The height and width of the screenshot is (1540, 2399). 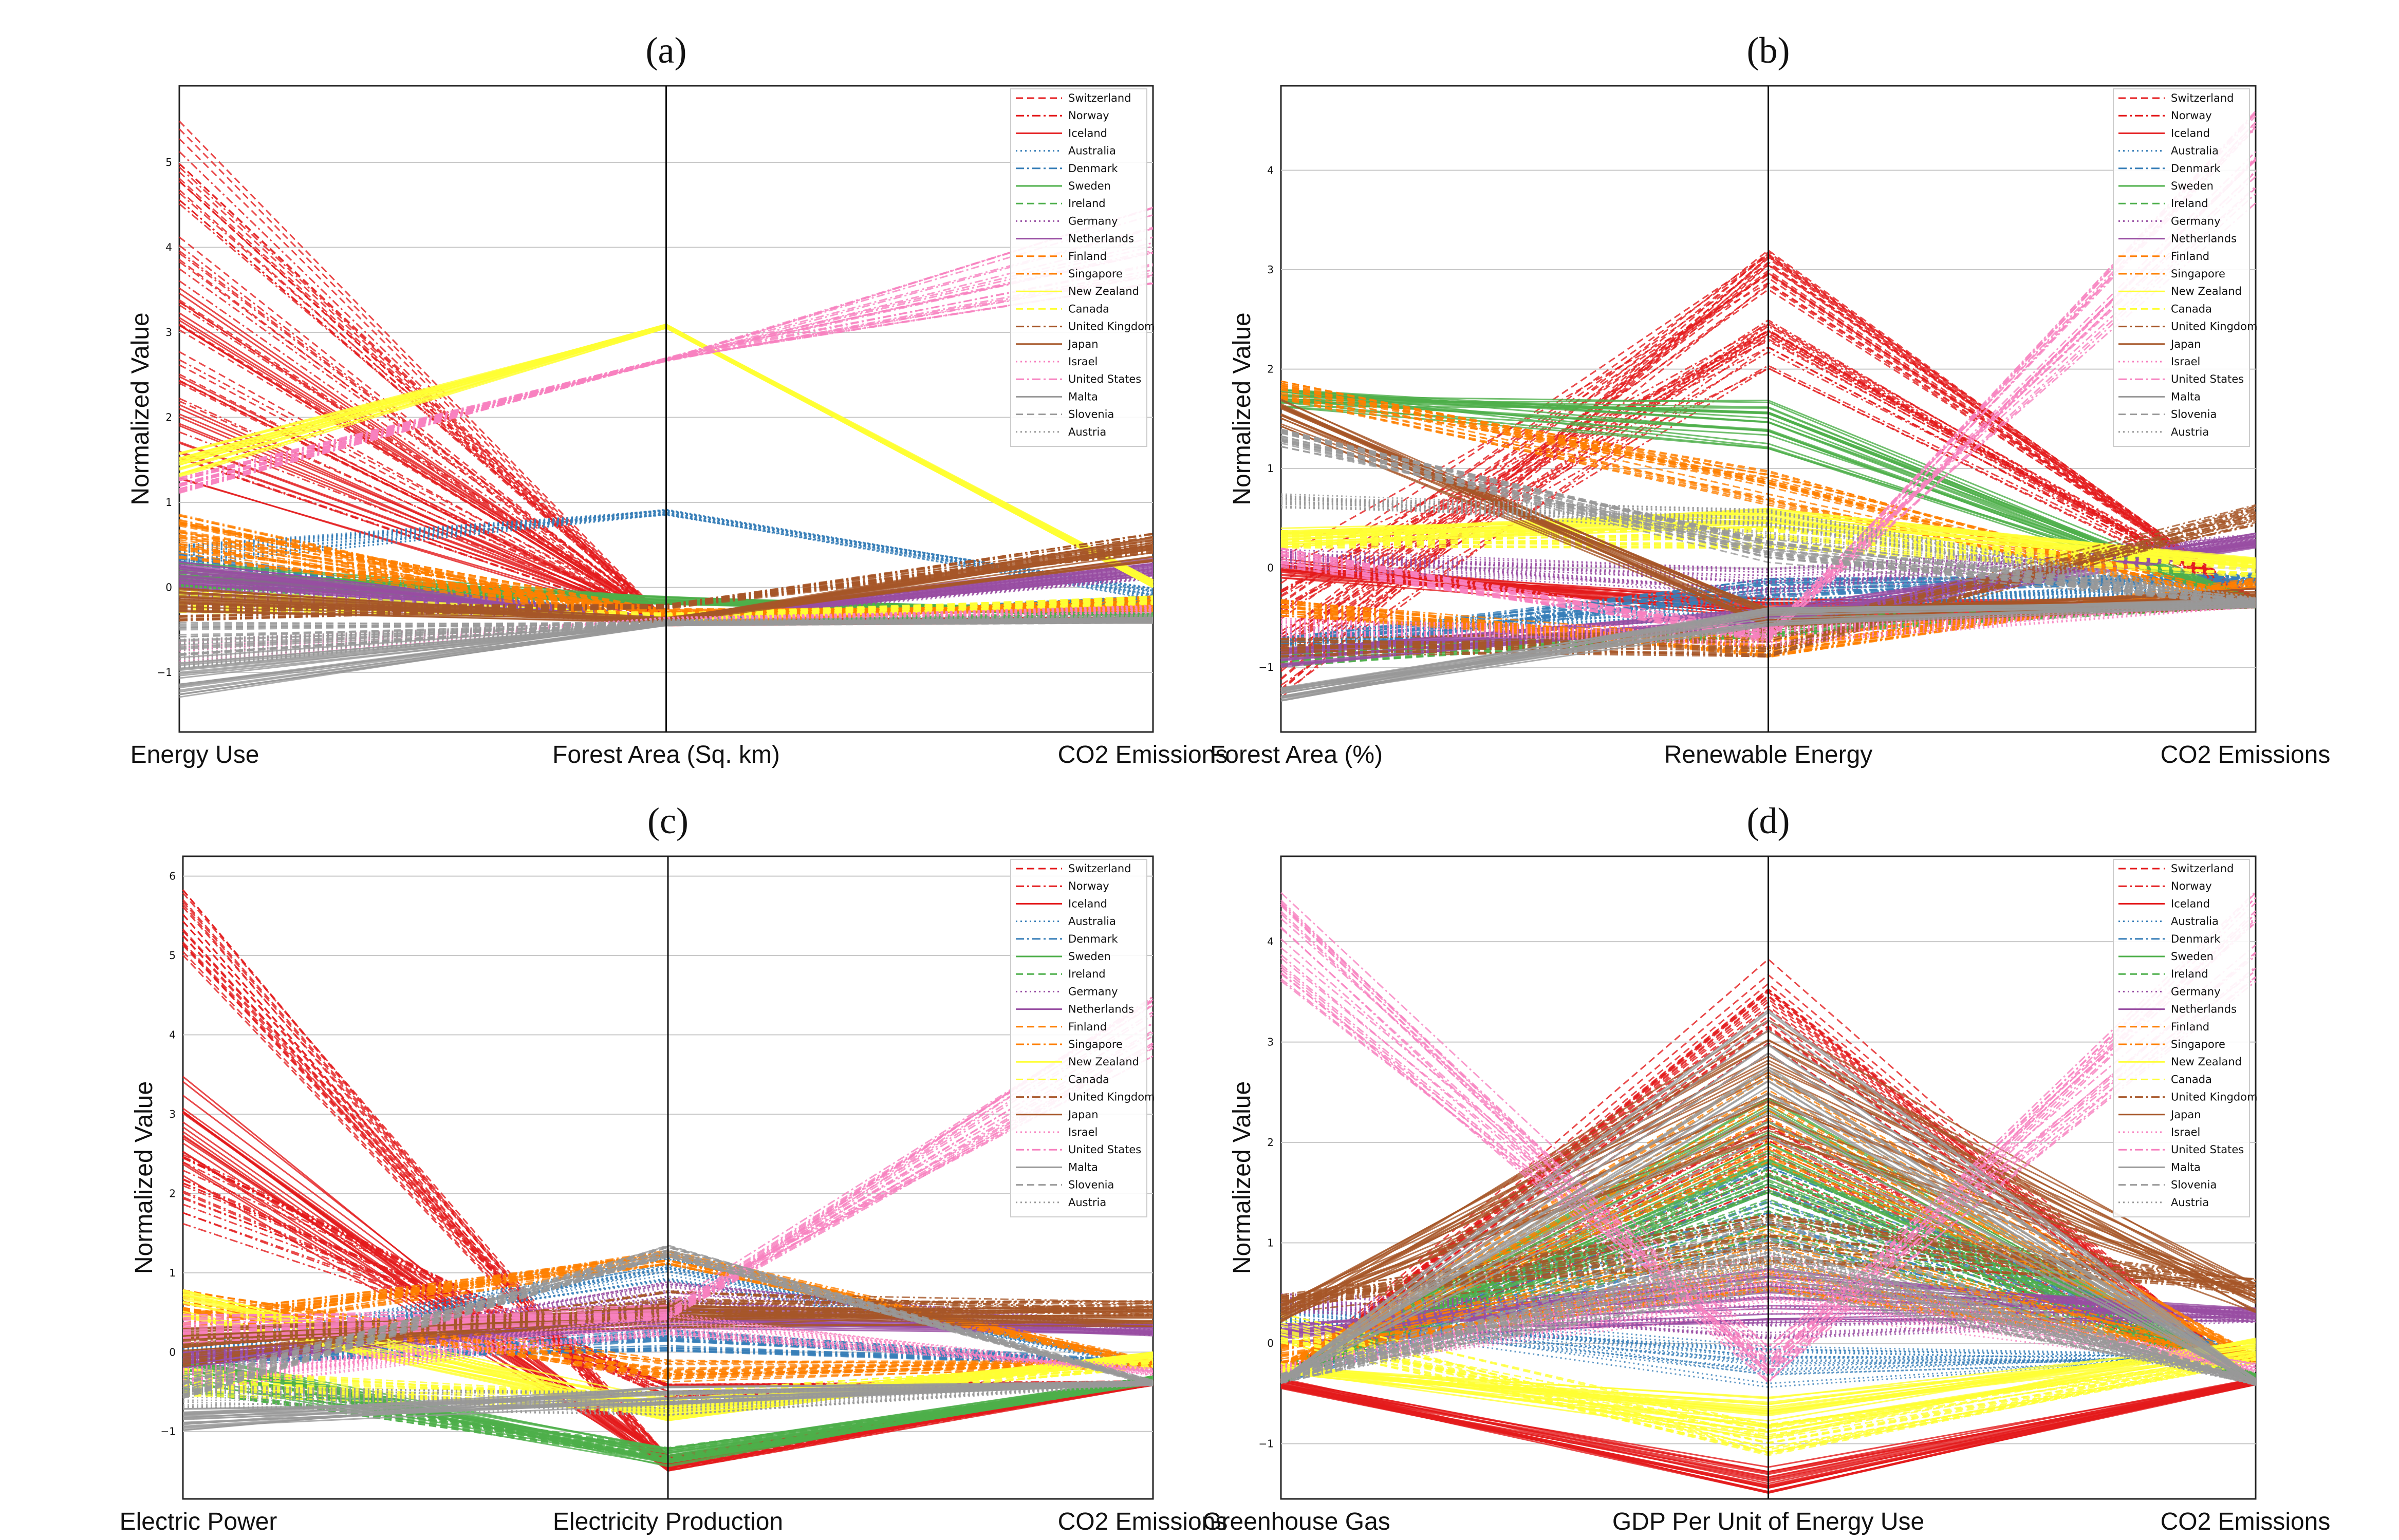 I want to click on axis-name-label: Greenhouse Gas, so click(x=1296, y=1521).